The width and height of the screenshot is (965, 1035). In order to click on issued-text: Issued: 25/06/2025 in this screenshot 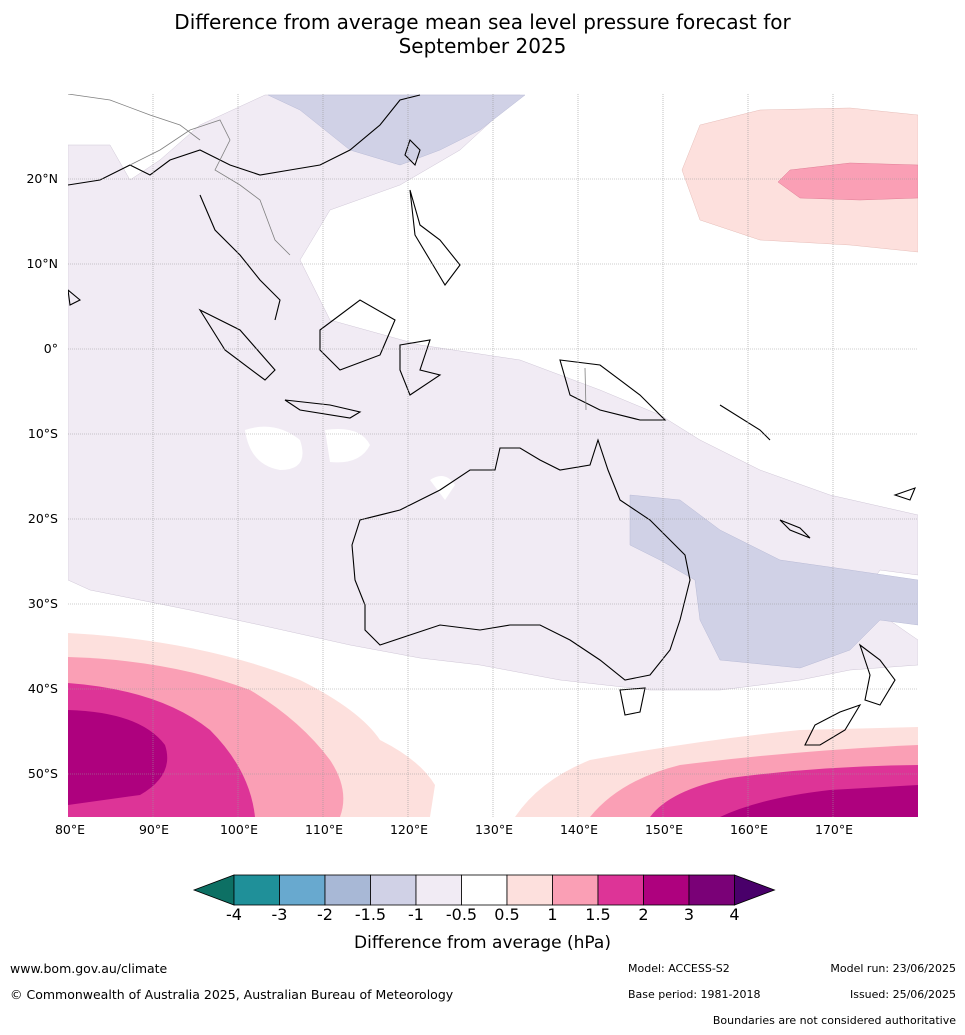, I will do `click(902, 994)`.